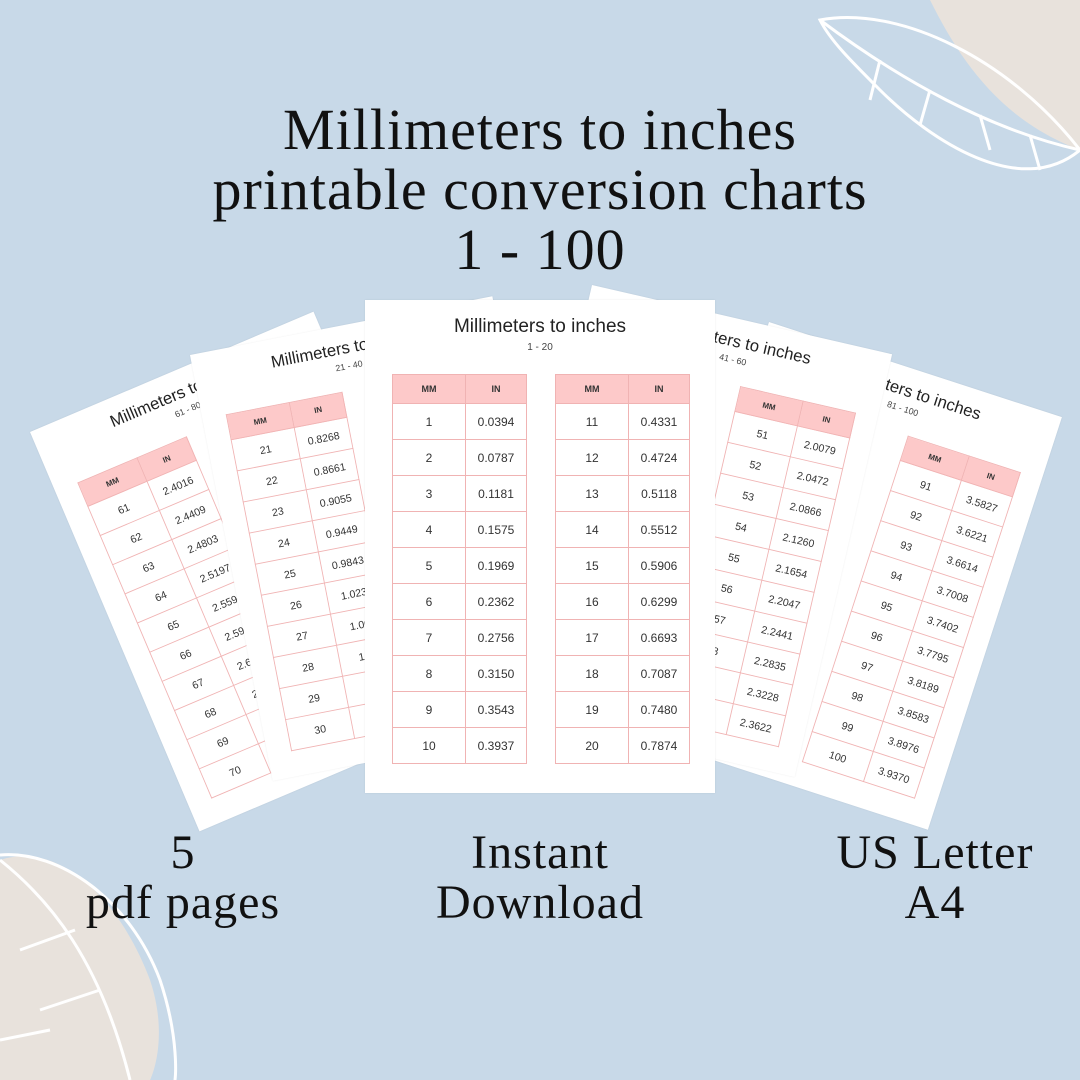 The width and height of the screenshot is (1080, 1080). Describe the element at coordinates (592, 529) in the screenshot. I see `mm-value: 14` at that location.